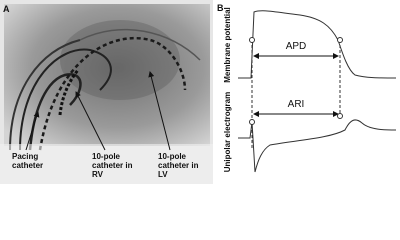  What do you see at coordinates (6, 9) in the screenshot?
I see `panel-letter: A` at bounding box center [6, 9].